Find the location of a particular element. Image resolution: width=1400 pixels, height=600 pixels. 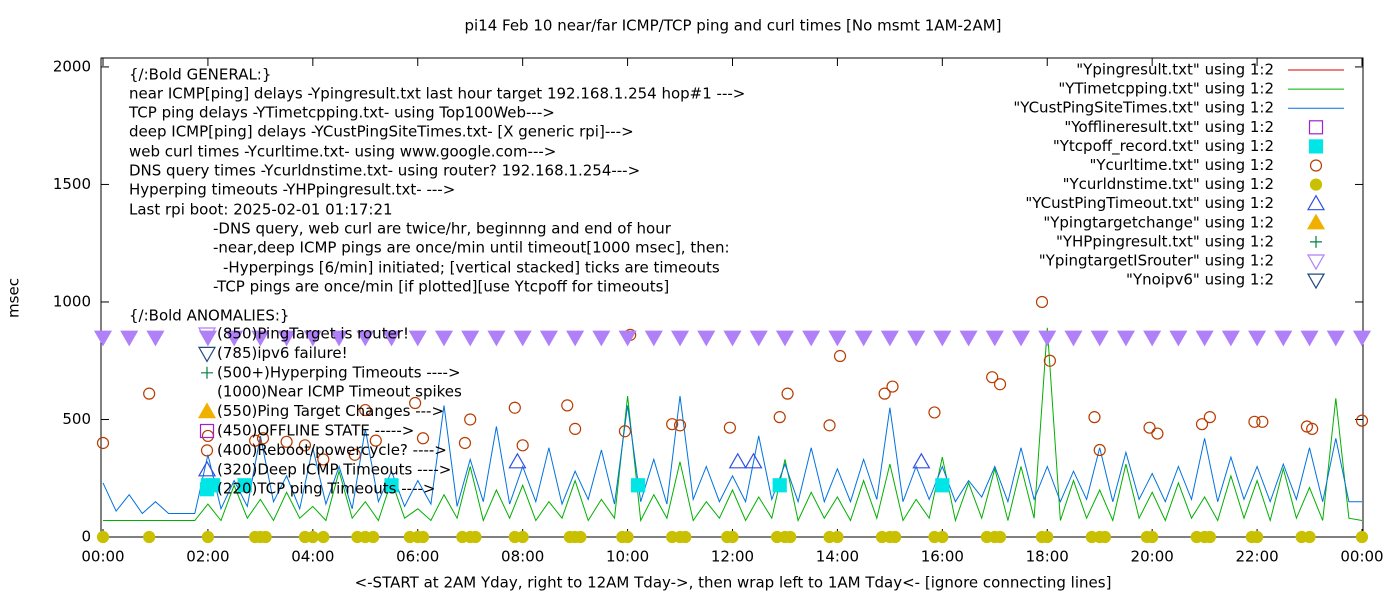

legend-label: "YTimetcpping.txt" using 1:2 is located at coordinates (1166, 89).